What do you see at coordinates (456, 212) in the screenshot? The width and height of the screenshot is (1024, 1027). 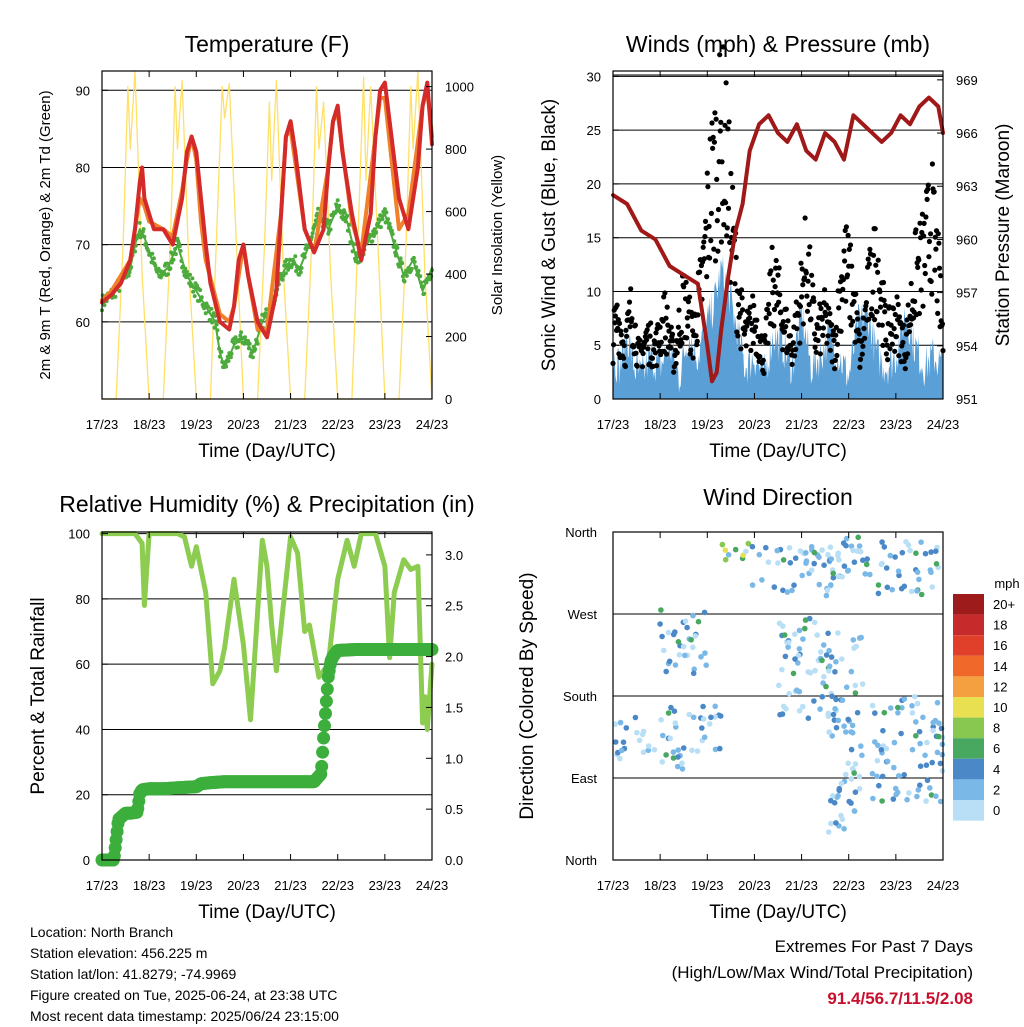 I see `y-right-tick-label: 600` at bounding box center [456, 212].